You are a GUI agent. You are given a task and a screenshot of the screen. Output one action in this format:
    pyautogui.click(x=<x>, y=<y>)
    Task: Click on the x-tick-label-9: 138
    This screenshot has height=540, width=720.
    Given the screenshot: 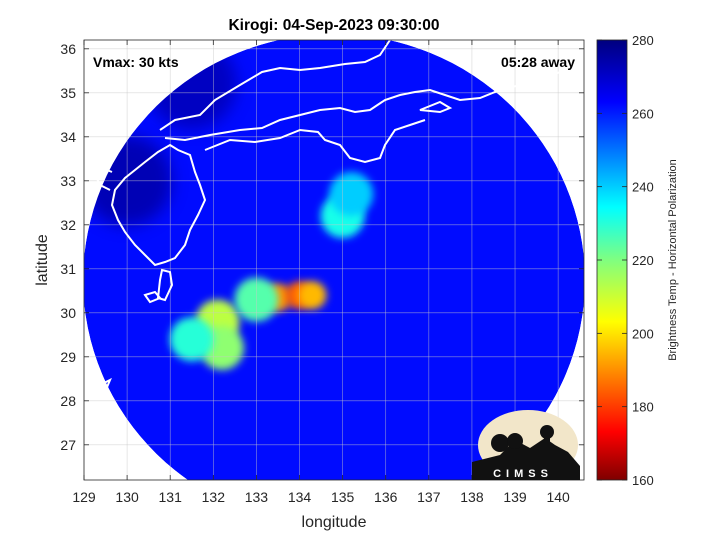 What is the action you would take?
    pyautogui.click(x=472, y=497)
    